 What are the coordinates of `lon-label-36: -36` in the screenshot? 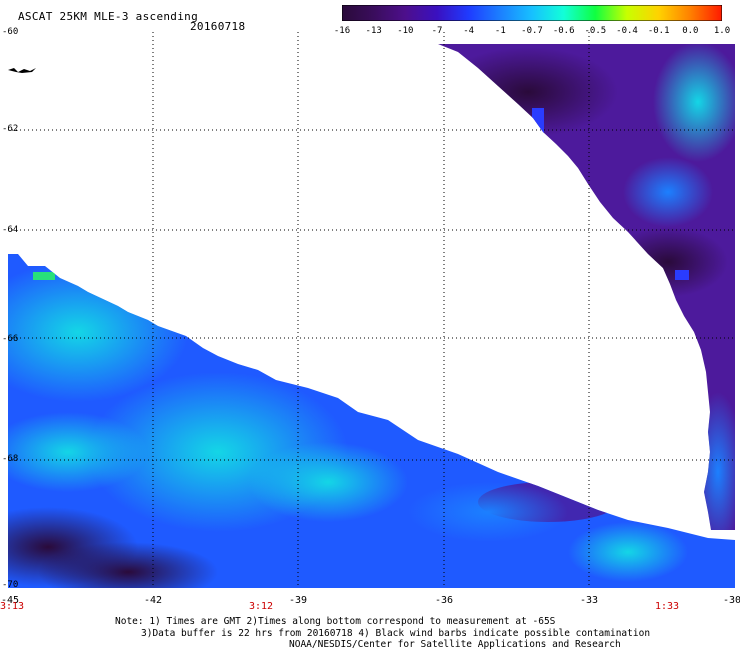 It's located at (444, 600).